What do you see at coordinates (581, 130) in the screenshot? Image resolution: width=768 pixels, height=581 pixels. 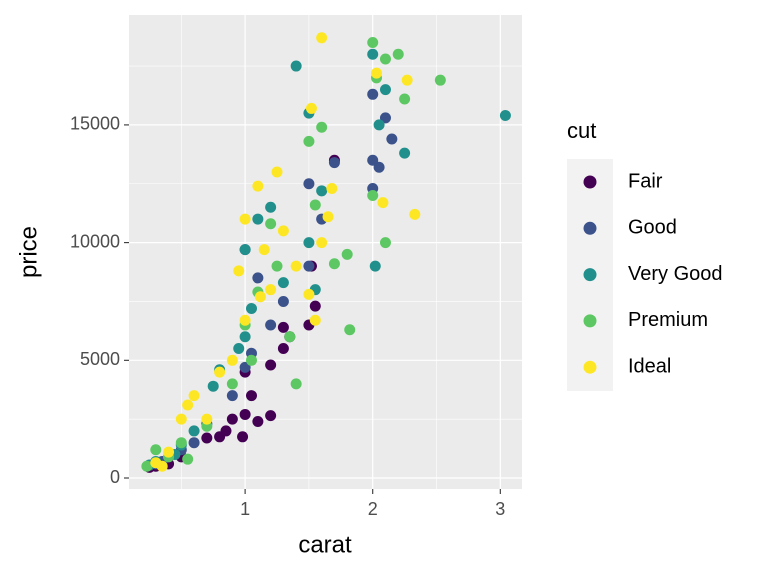 I see `legend-title: cut` at bounding box center [581, 130].